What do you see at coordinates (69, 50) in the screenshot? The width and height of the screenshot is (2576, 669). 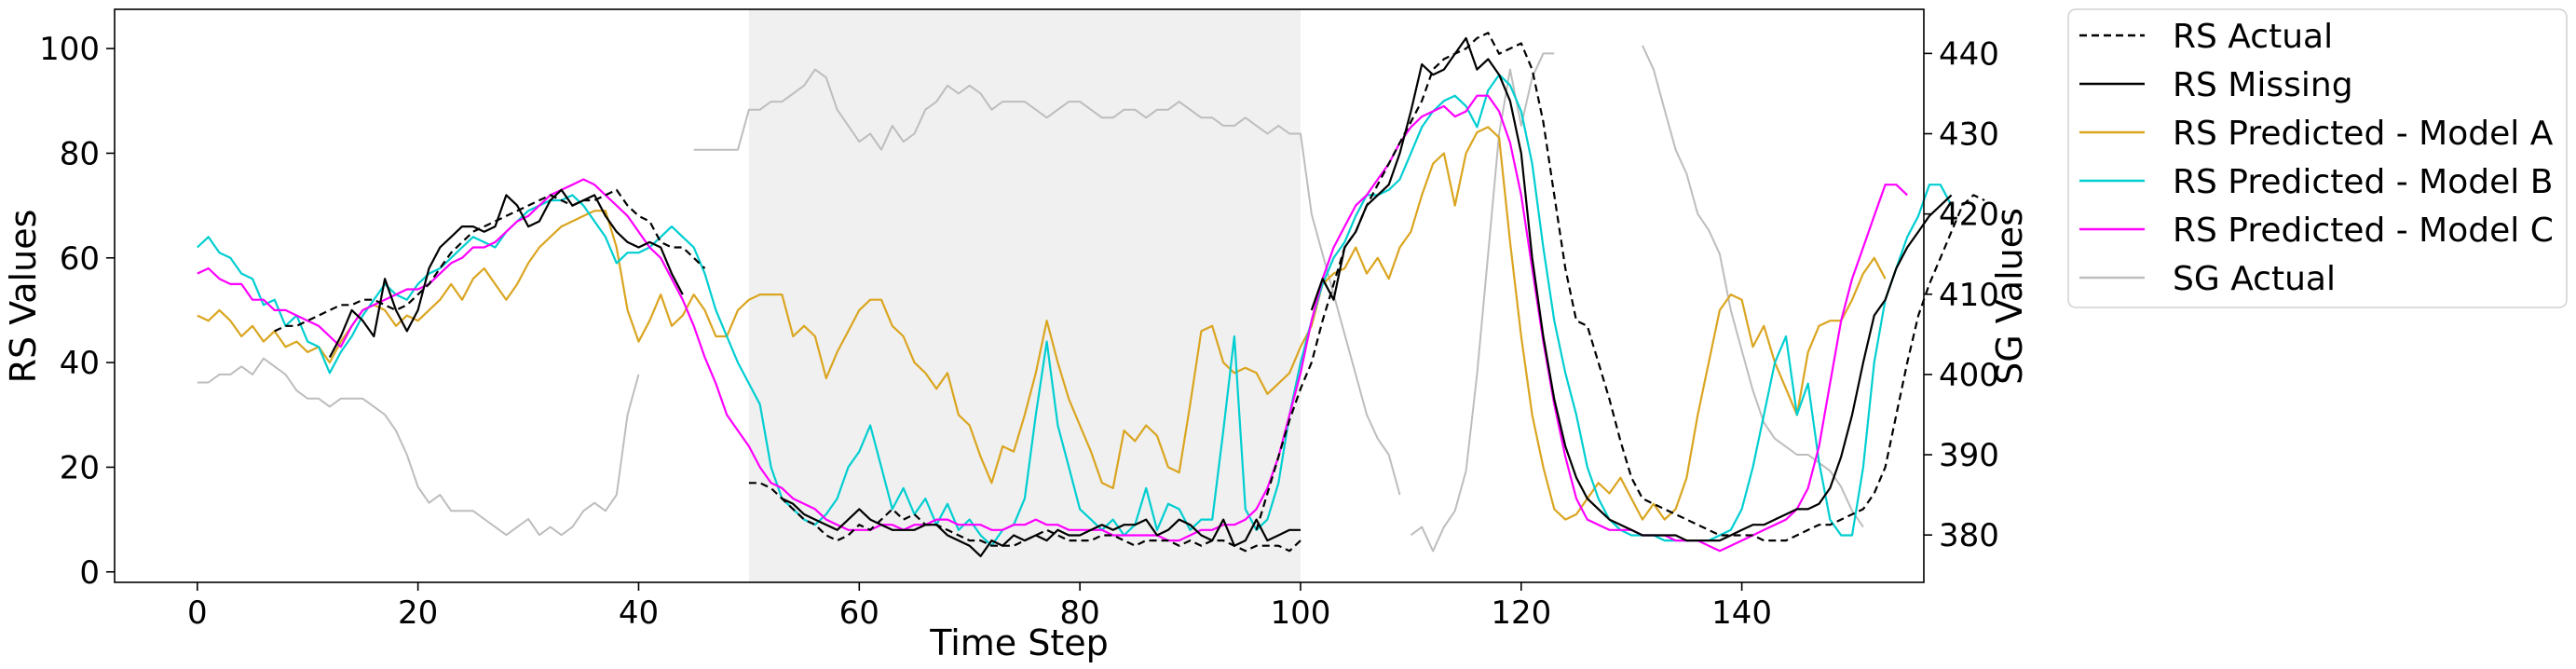 I see `y-tick-label: 100` at bounding box center [69, 50].